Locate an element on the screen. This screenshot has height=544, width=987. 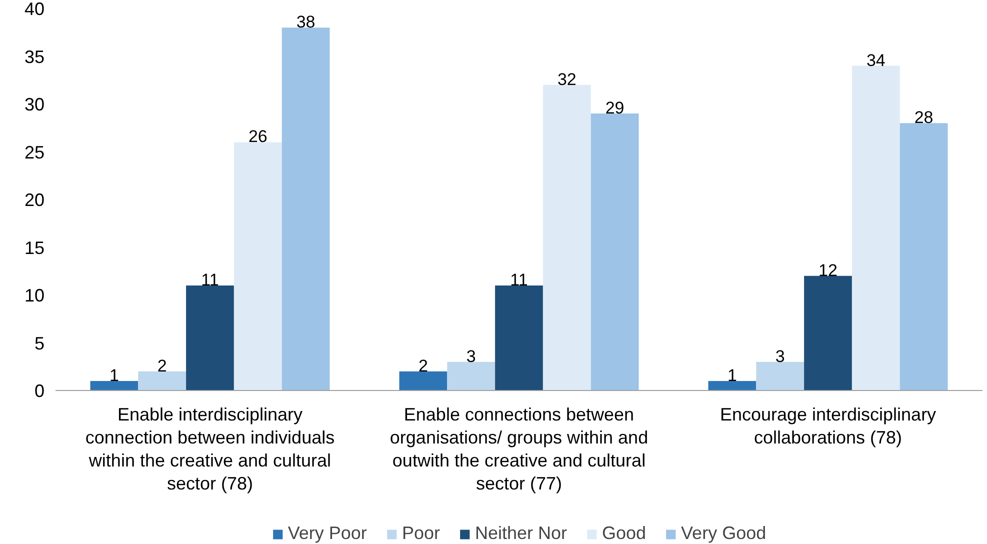
x-tick-label: Enable connections between organisations/ groups within and outwith the creative and cultural sector (77) is located at coordinates (519, 449).